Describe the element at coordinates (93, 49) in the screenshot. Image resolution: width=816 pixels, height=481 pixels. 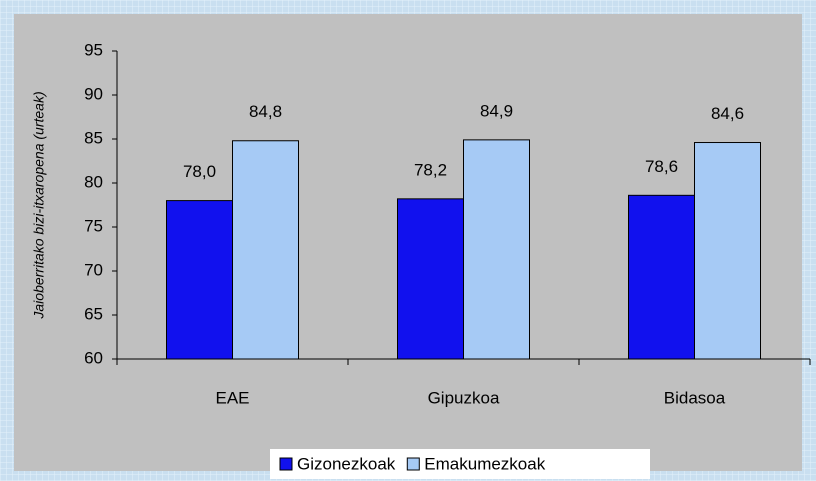
I see `y-tick-label: 95` at that location.